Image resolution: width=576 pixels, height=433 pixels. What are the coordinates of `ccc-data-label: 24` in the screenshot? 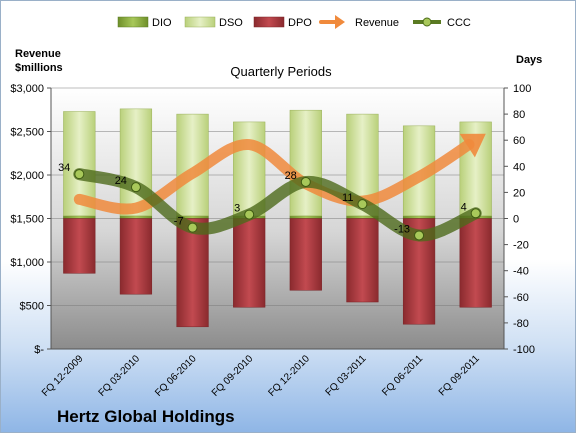 It's located at (121, 181).